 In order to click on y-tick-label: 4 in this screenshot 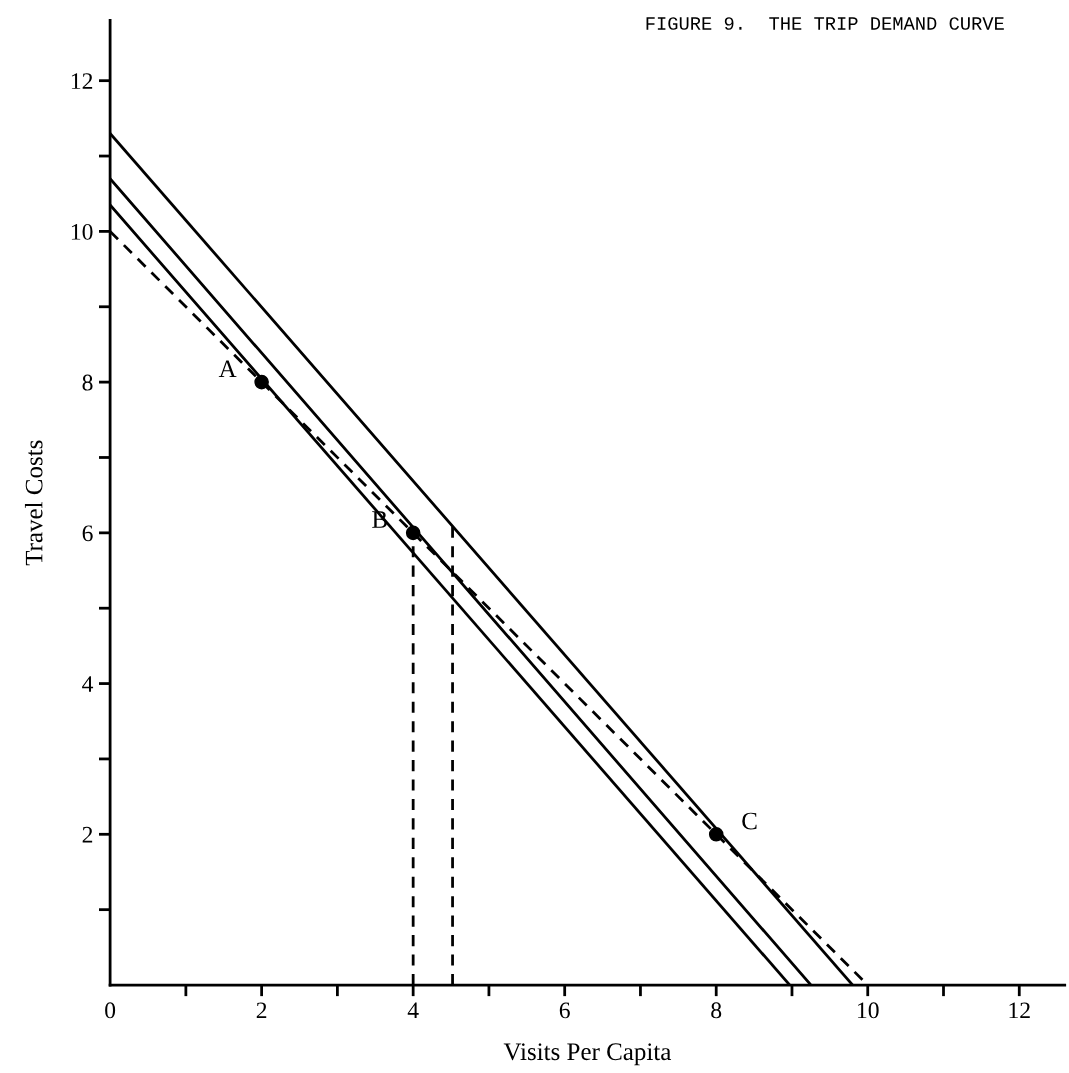, I will do `click(88, 684)`.